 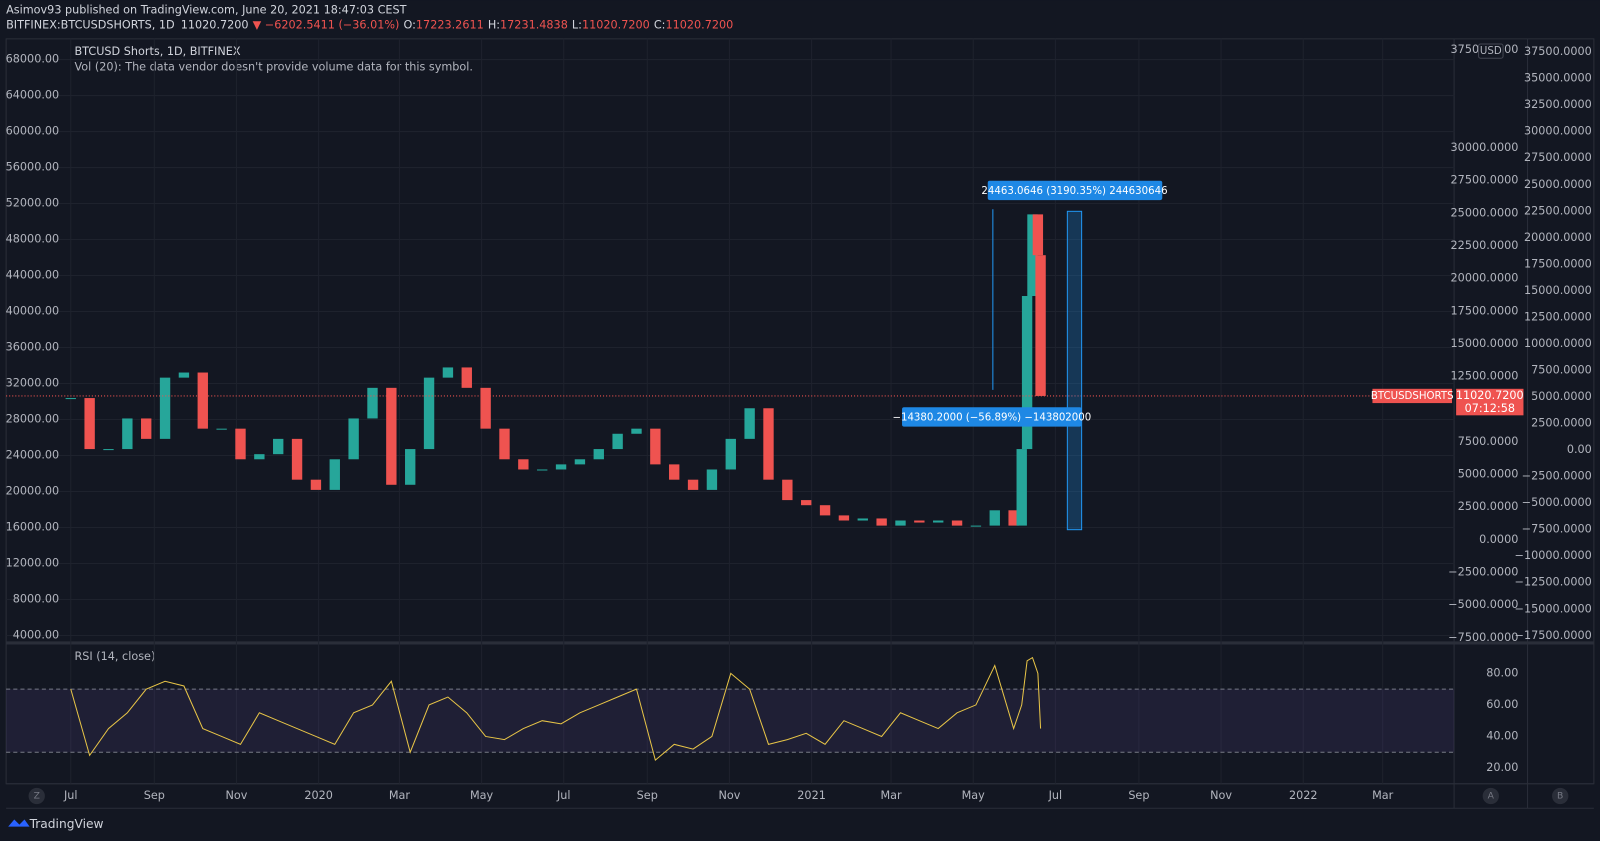 What do you see at coordinates (410, 25) in the screenshot?
I see `ohlc-label: O:` at bounding box center [410, 25].